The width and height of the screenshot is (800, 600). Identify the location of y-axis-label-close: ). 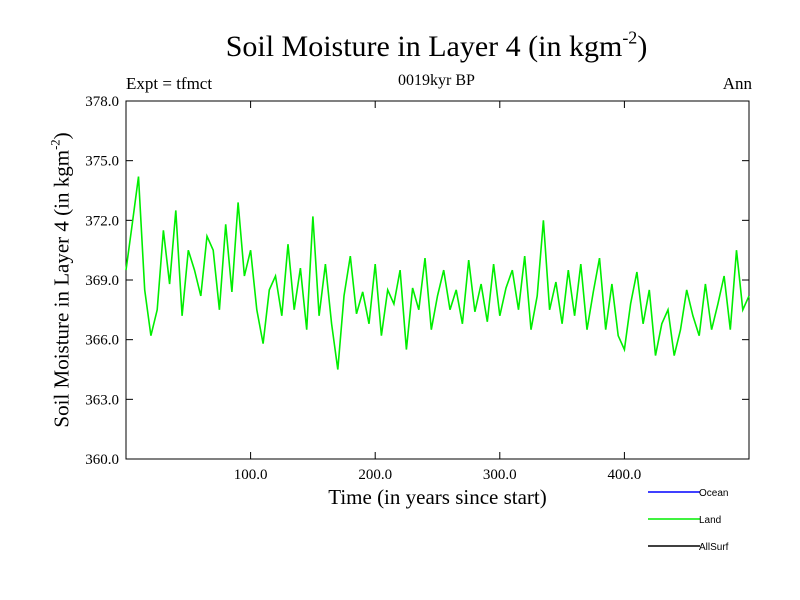
(61, 136).